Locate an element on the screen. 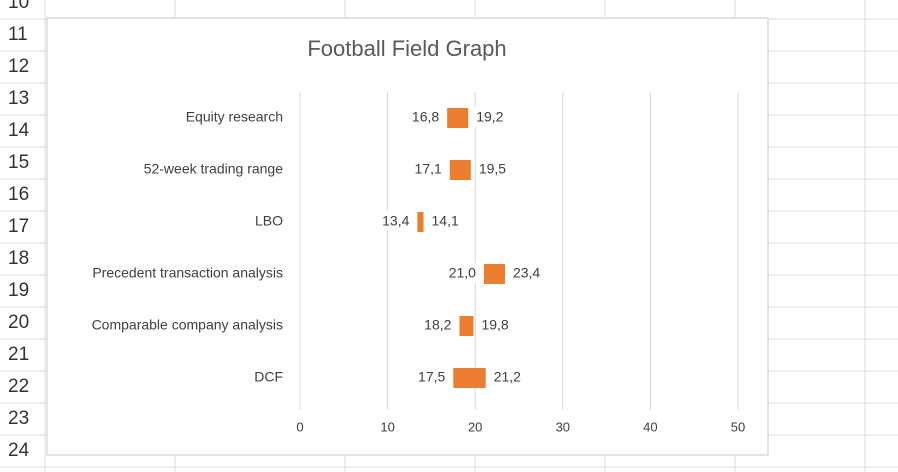 The width and height of the screenshot is (898, 472). high-label: 21,2 is located at coordinates (507, 377).